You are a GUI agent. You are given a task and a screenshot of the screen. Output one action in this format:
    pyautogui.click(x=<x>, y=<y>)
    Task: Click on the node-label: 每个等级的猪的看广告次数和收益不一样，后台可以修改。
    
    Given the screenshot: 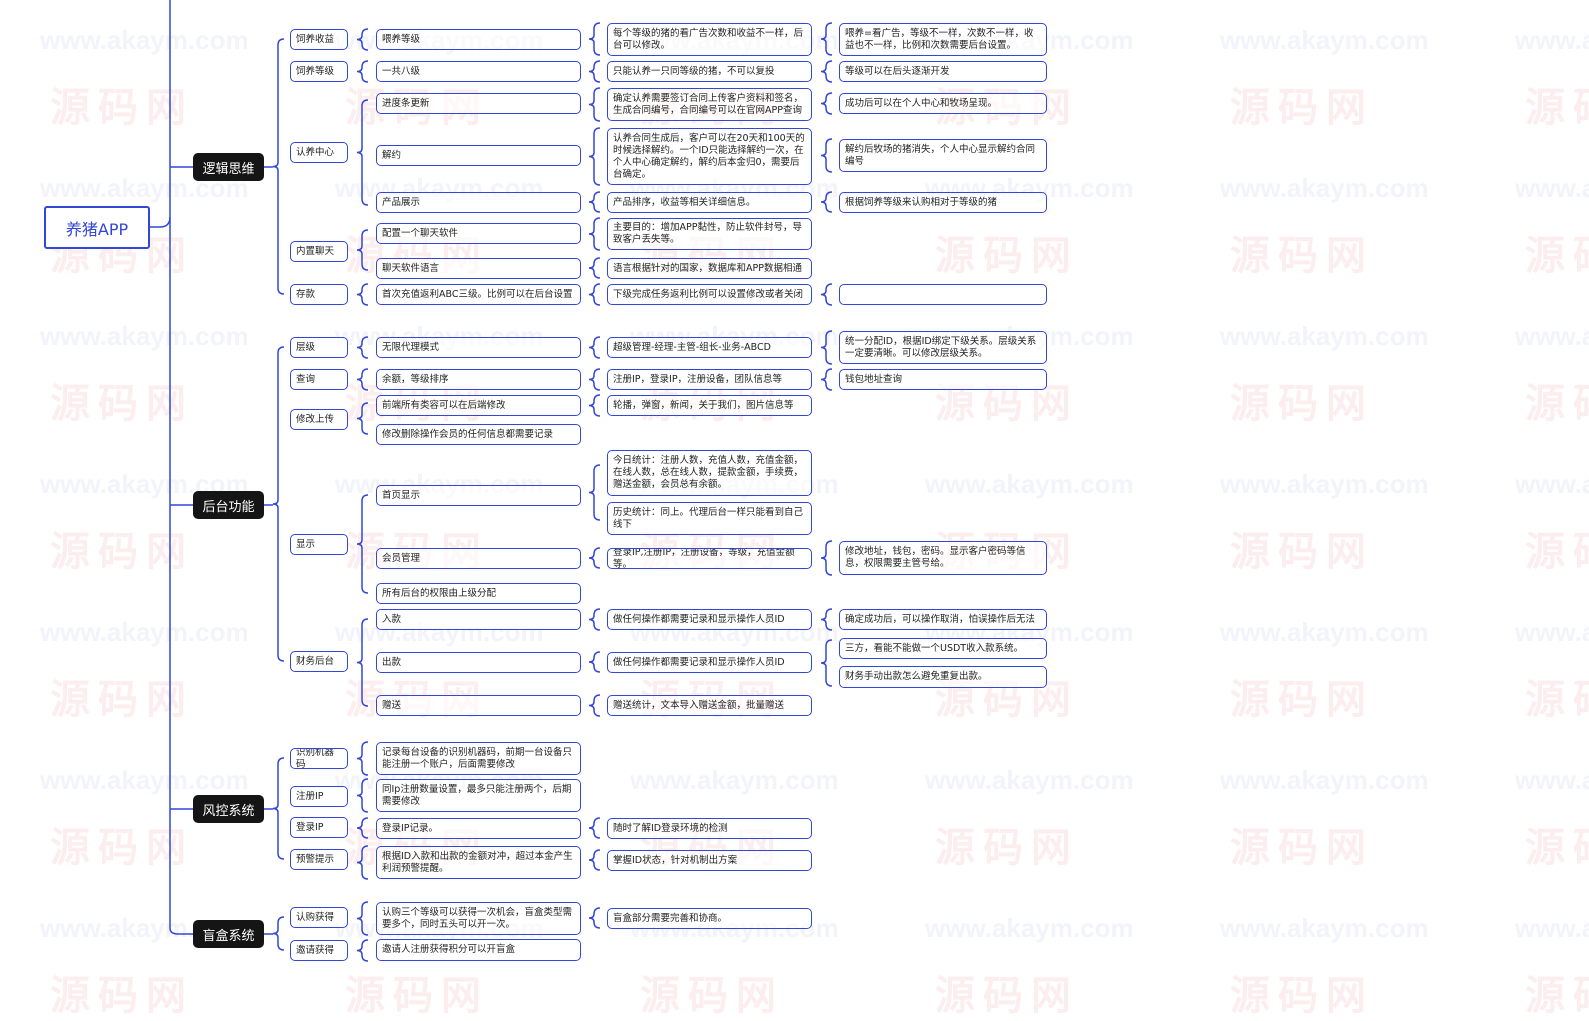 What is the action you would take?
    pyautogui.click(x=708, y=39)
    